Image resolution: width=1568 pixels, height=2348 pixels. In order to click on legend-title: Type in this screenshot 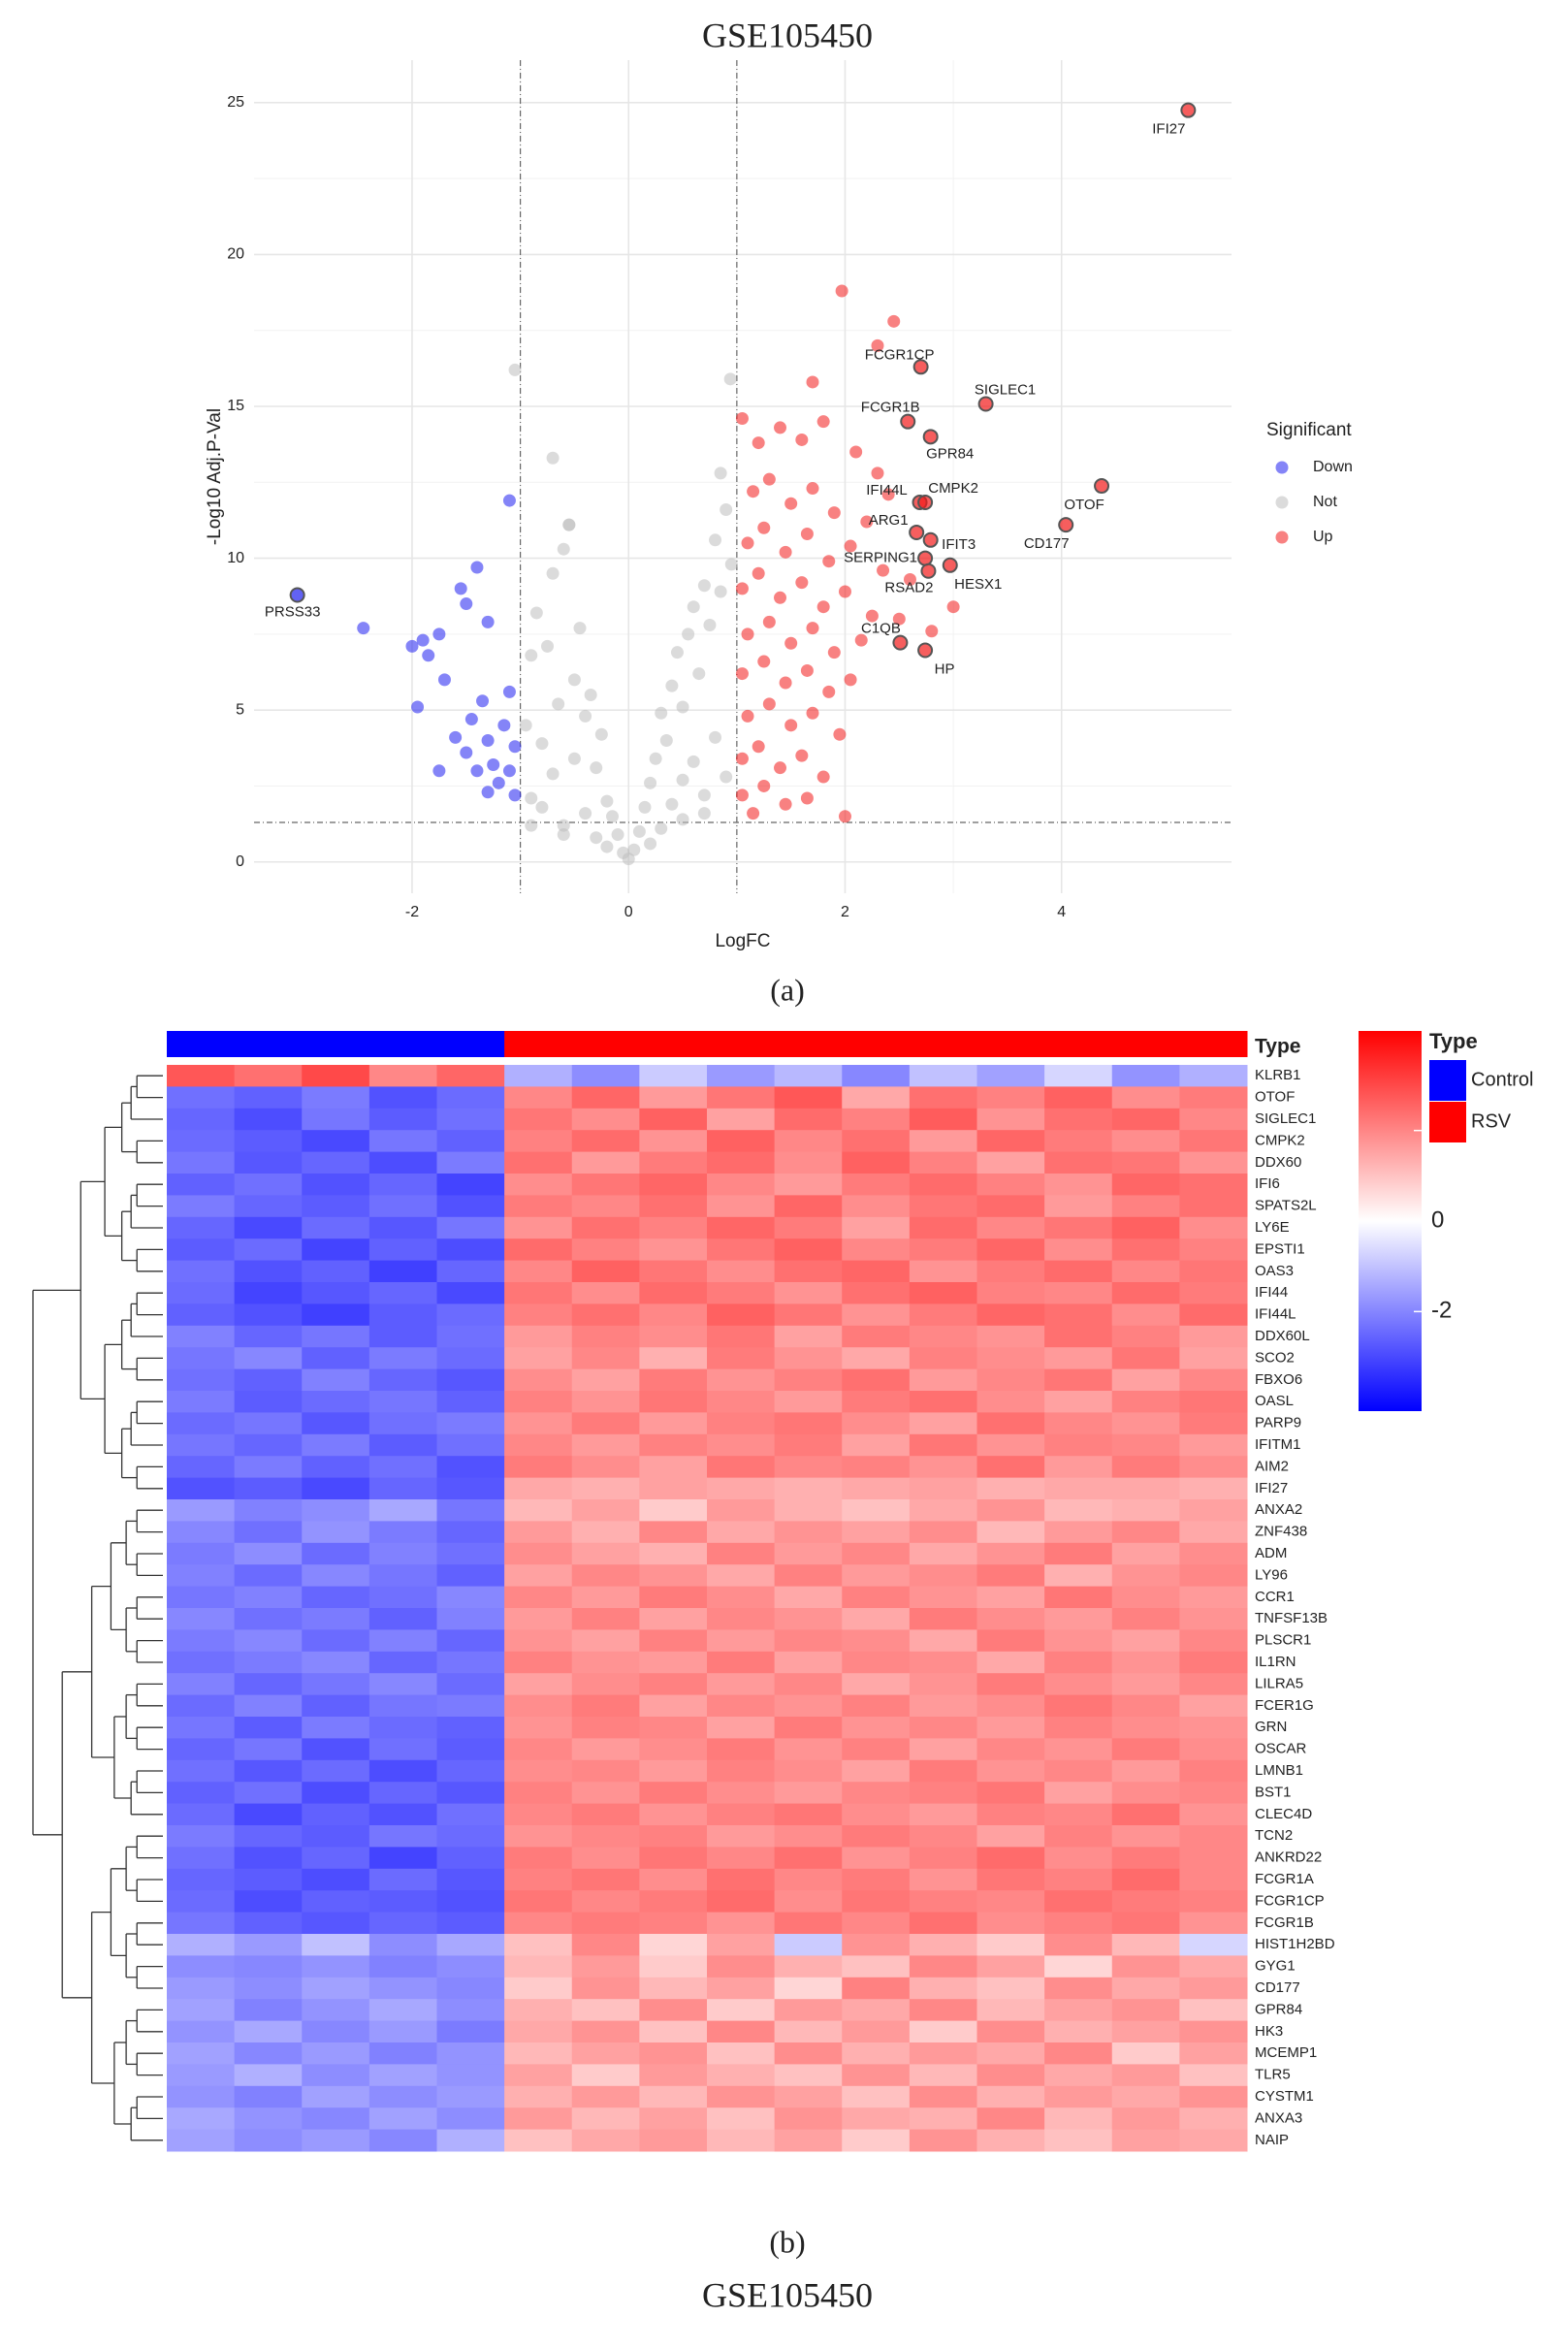, I will do `click(1453, 1041)`.